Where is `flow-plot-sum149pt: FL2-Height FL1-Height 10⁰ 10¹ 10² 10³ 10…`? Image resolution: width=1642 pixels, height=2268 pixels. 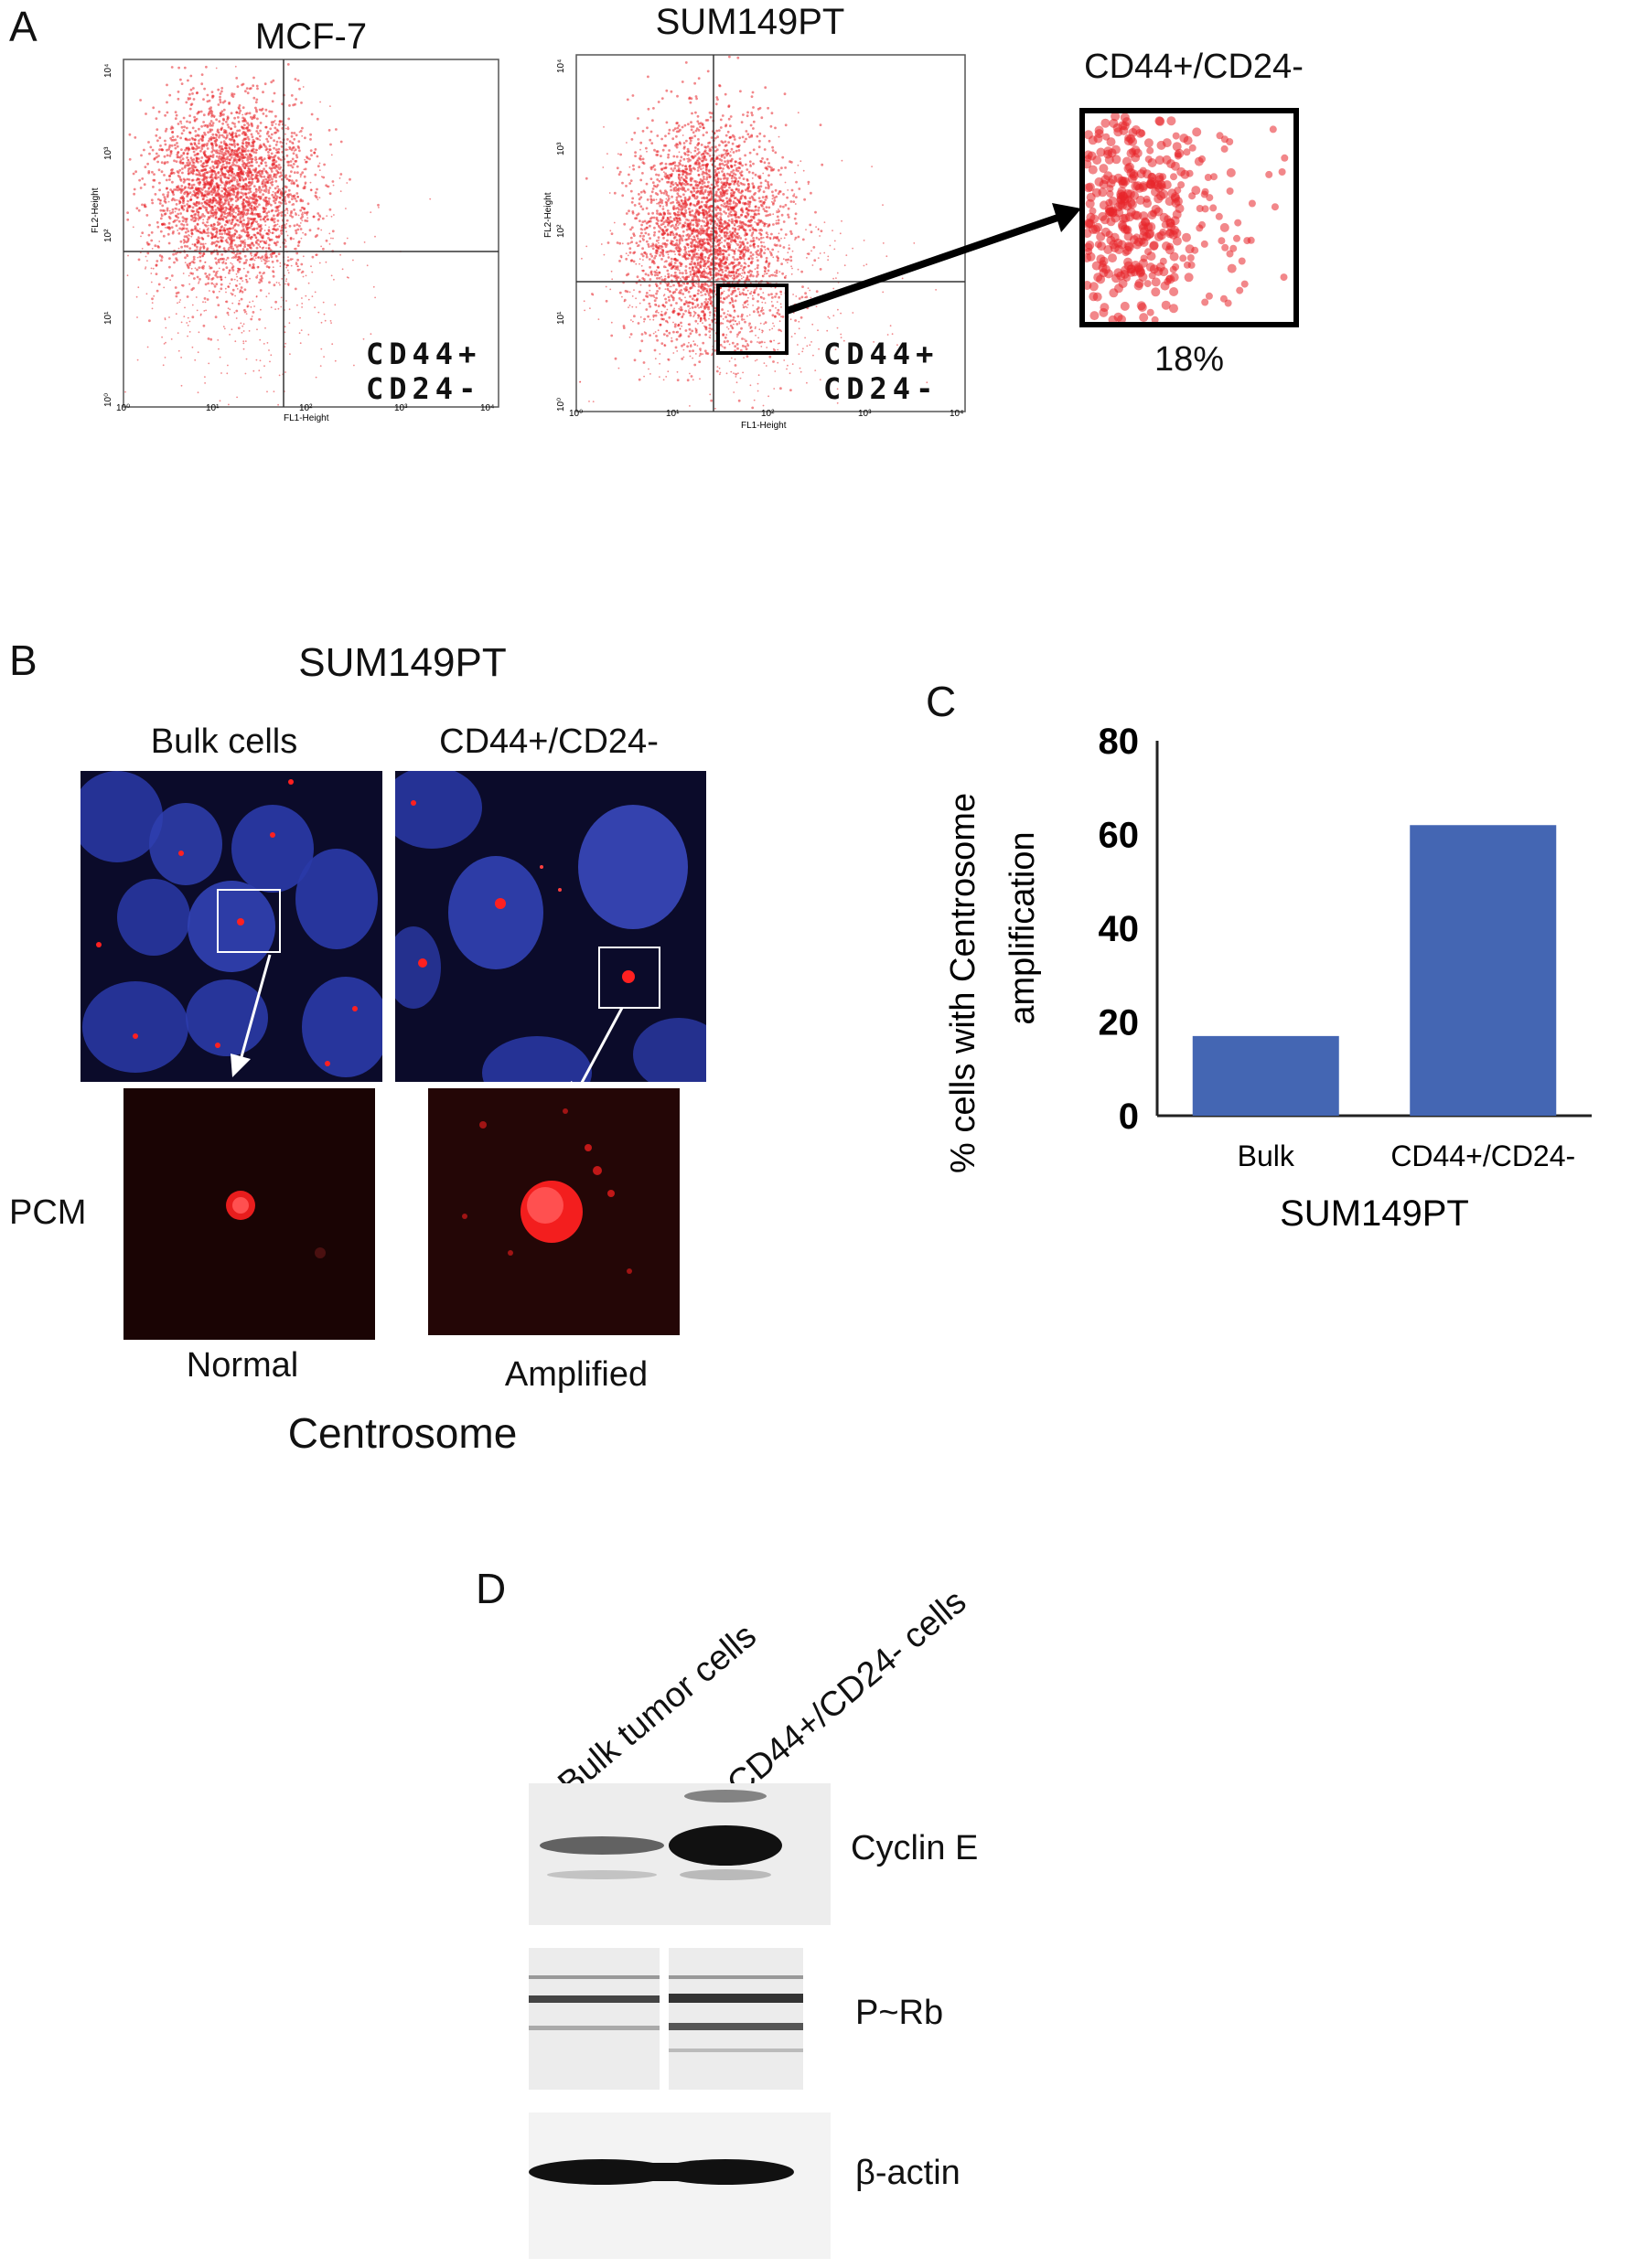 flow-plot-sum149pt: FL2-Height FL1-Height 10⁰ 10¹ 10² 10³ 10… is located at coordinates (755, 242).